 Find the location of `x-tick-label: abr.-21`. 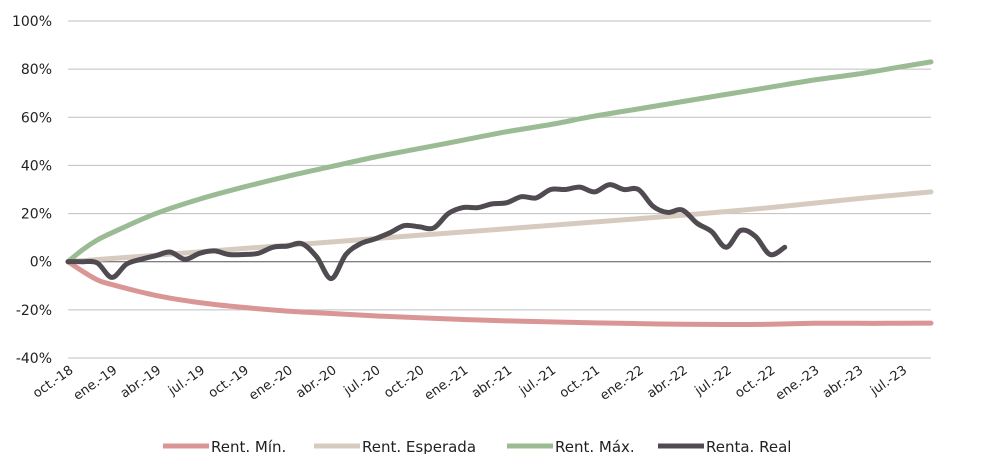

x-tick-label: abr.-21 is located at coordinates (492, 382).